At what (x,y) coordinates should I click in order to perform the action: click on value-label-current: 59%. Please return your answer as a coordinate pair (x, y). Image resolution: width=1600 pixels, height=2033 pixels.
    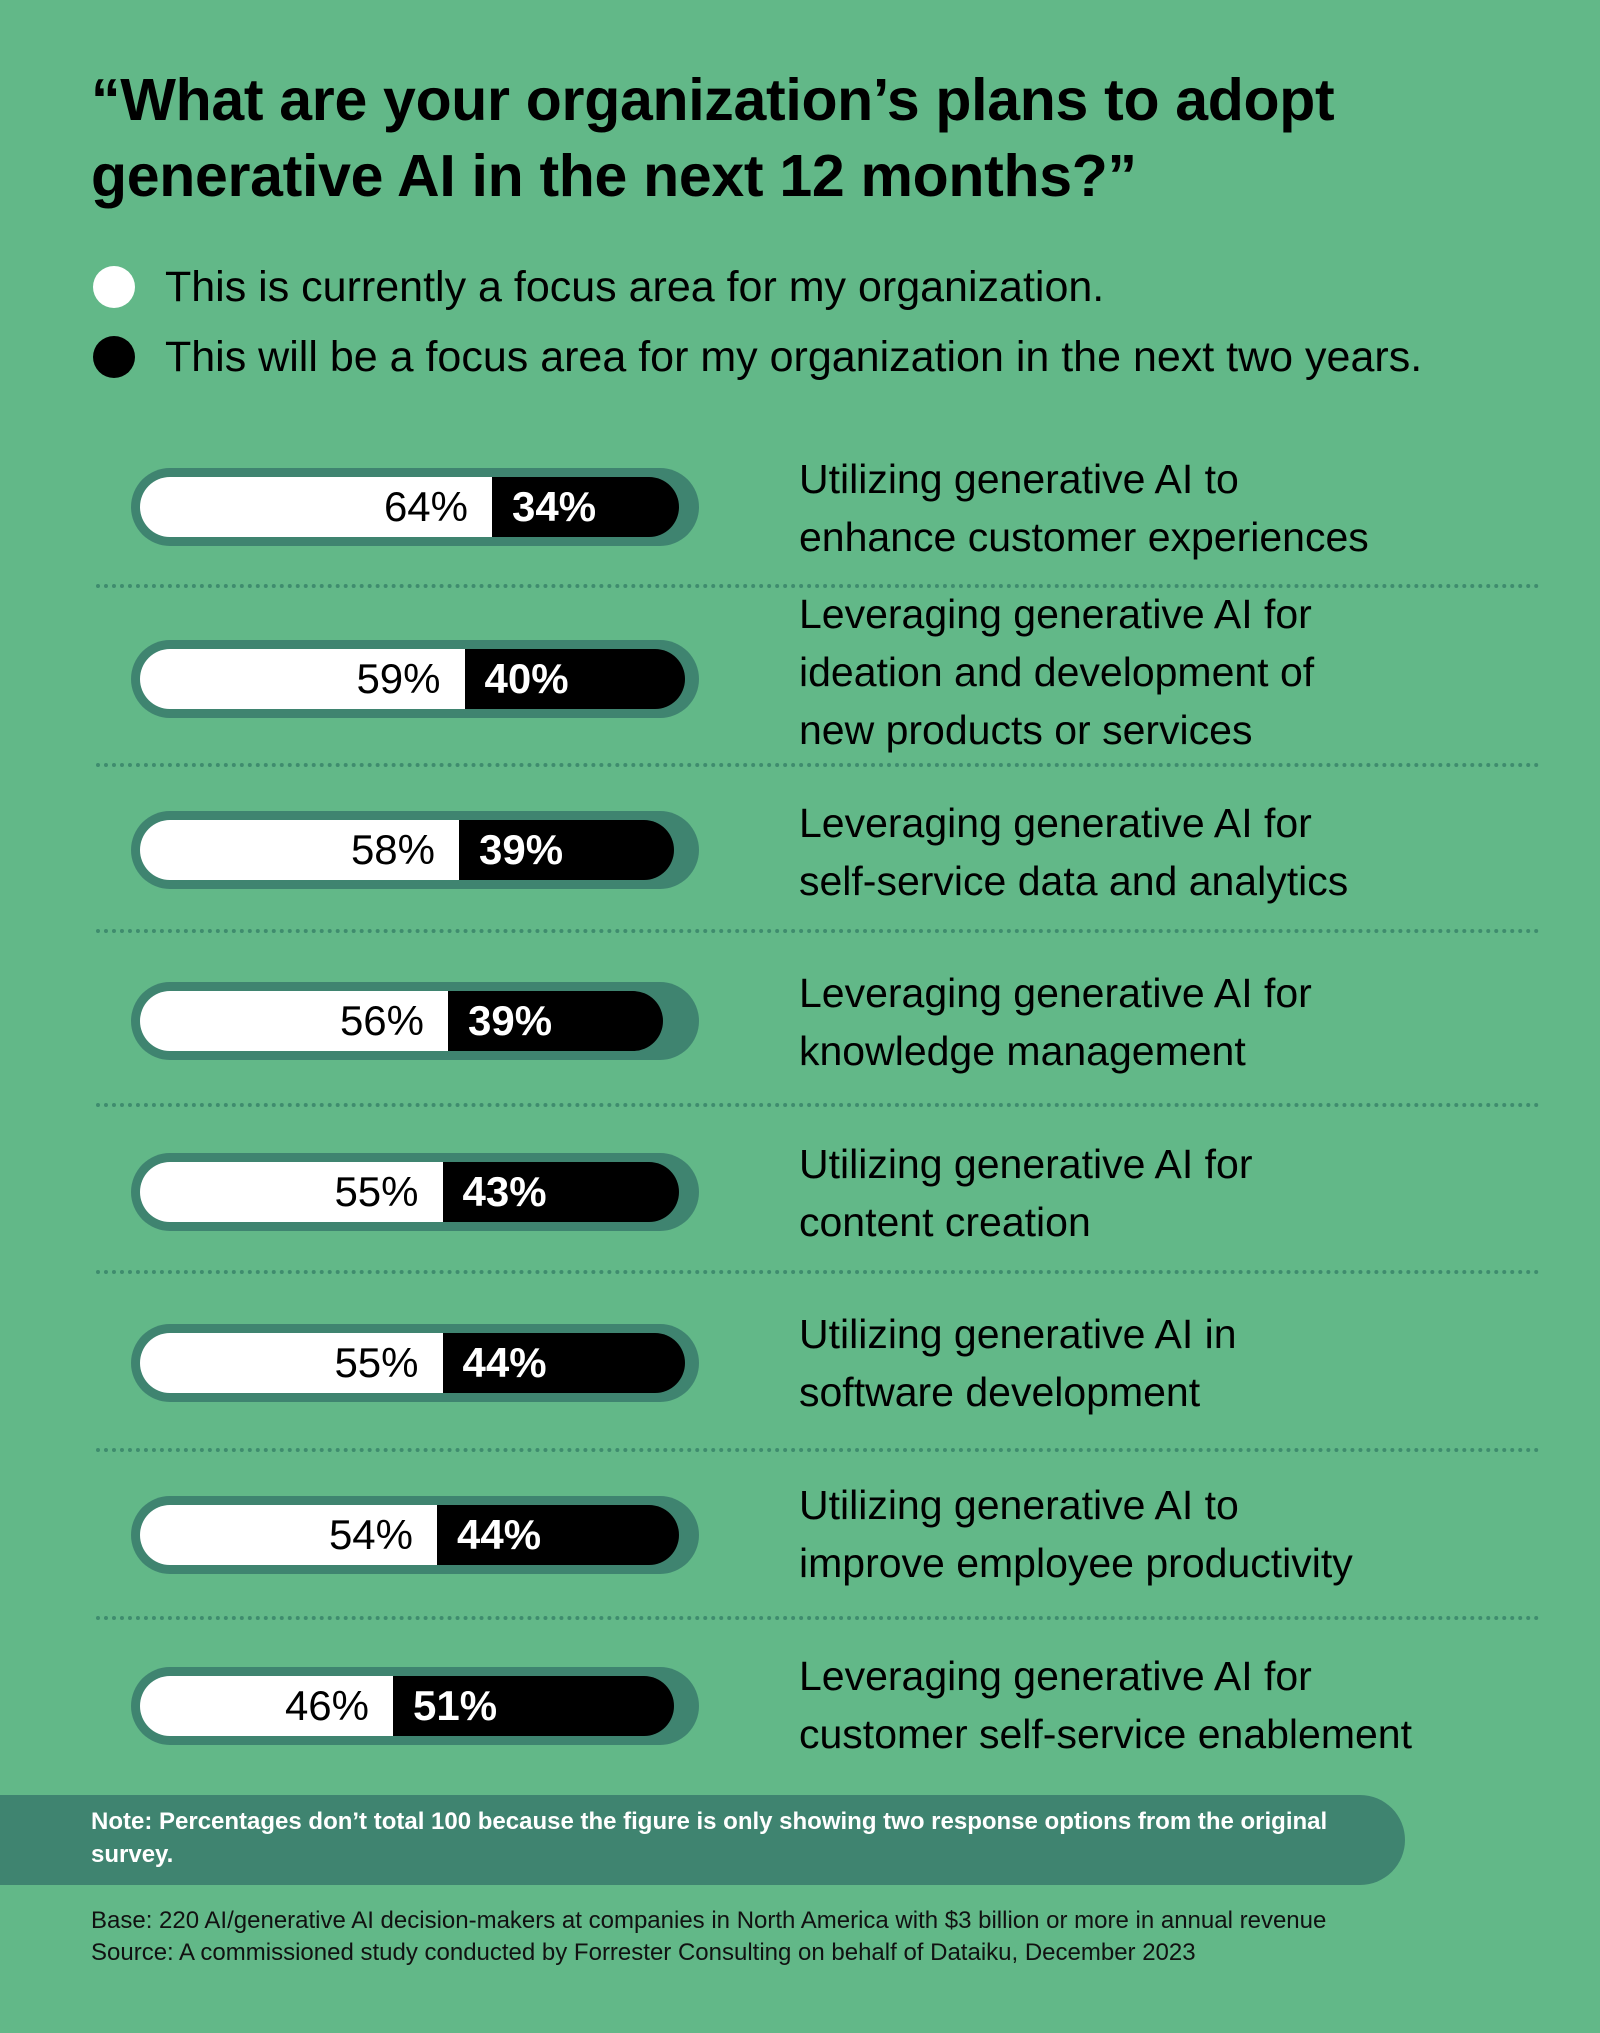
    Looking at the image, I should click on (398, 678).